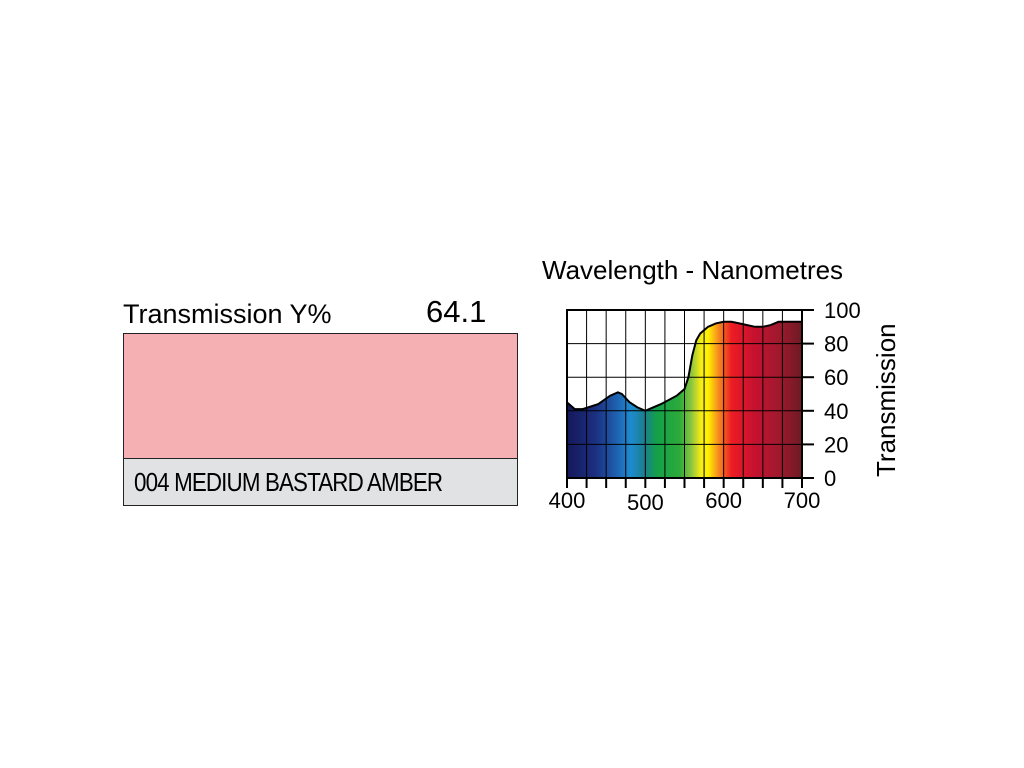 The width and height of the screenshot is (1024, 768). I want to click on filter-name-bar: 004 MEDIUM BASTARD AMBER, so click(320, 482).